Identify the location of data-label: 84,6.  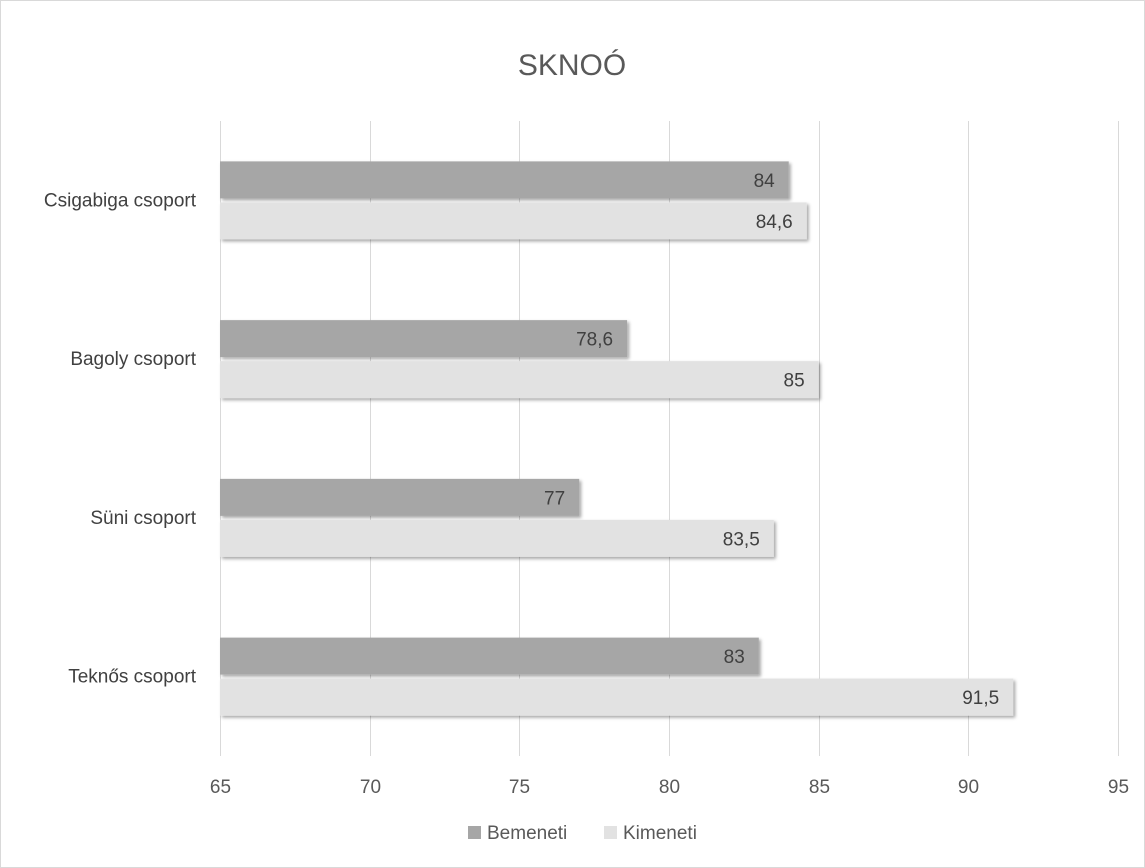
(774, 222).